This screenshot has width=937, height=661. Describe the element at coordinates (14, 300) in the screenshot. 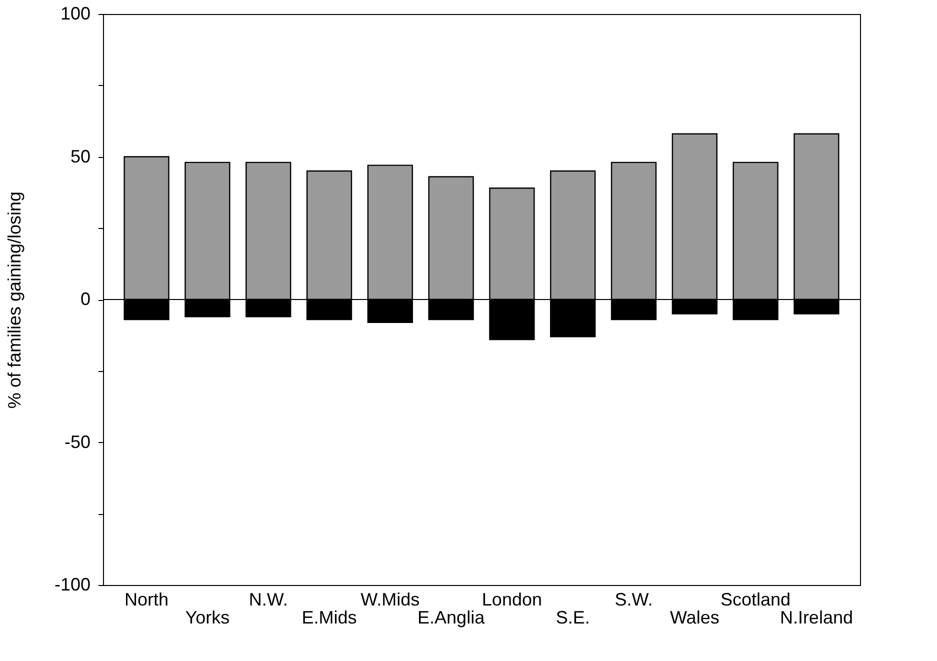

I see `y-axis-title: % of families gaining/losing` at that location.